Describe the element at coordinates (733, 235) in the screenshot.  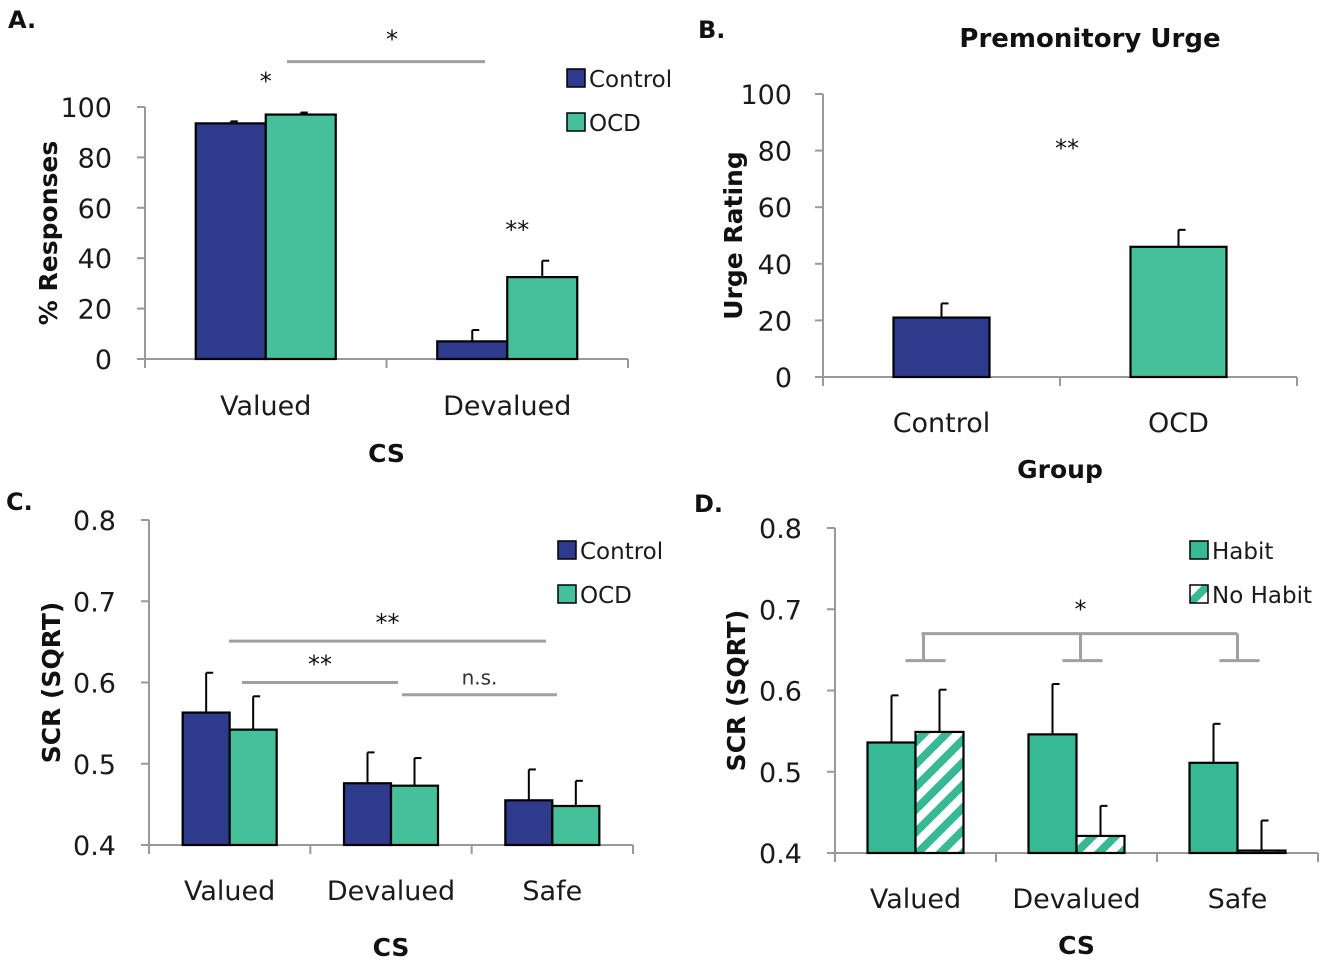
I see `y-axis-title: Urge Rating` at that location.